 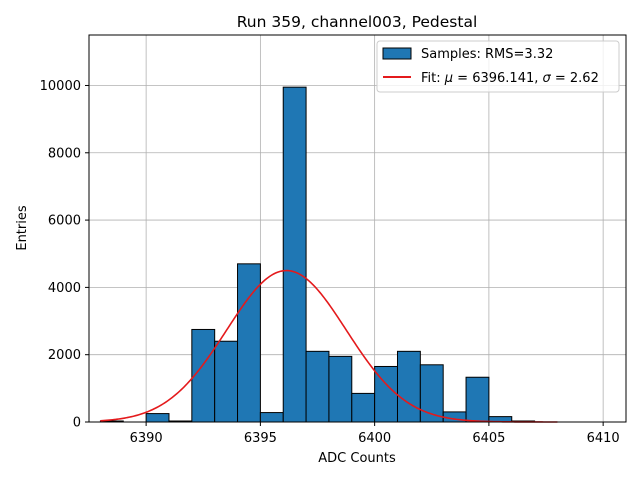 What do you see at coordinates (22, 228) in the screenshot?
I see `y-axis-label: Entries` at bounding box center [22, 228].